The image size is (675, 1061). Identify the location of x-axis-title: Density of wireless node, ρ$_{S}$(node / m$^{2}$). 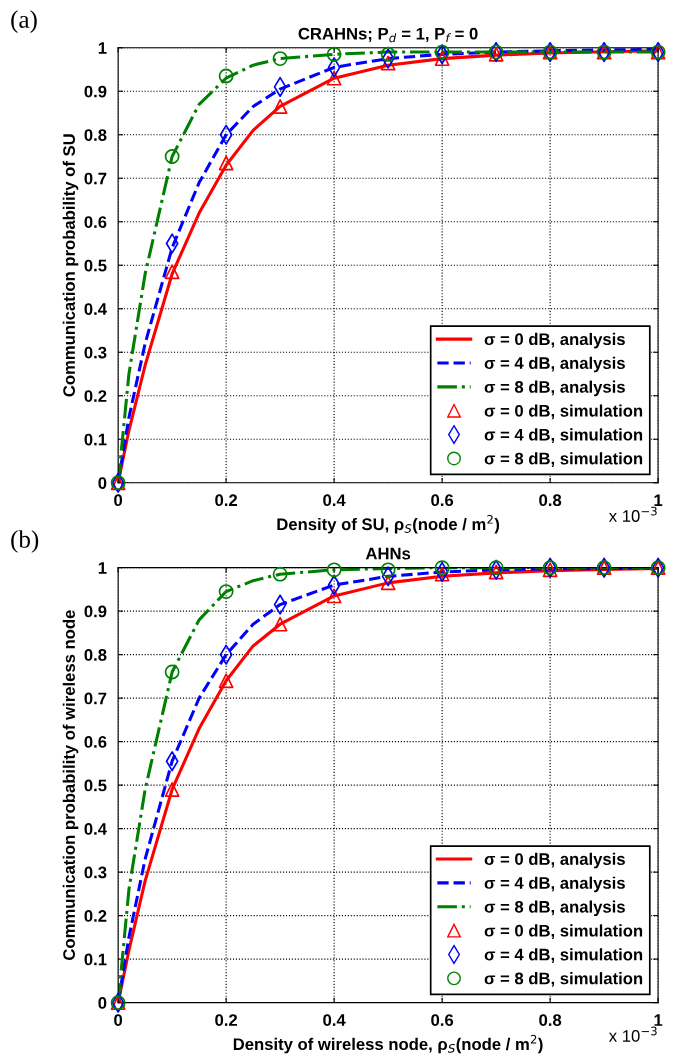
(388, 1044).